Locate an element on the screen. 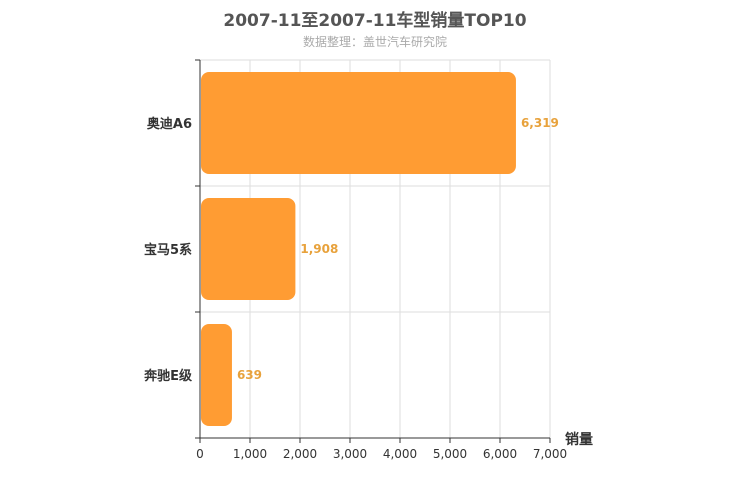 This screenshot has width=750, height=500. x-tick-label: 4,000 is located at coordinates (400, 454).